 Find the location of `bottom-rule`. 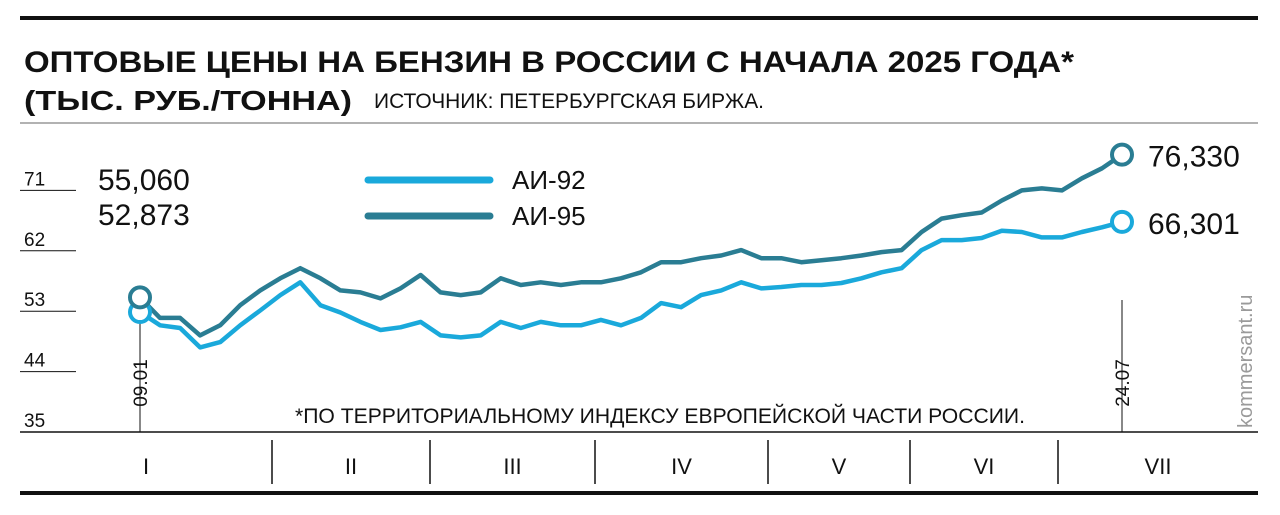

bottom-rule is located at coordinates (639, 493).